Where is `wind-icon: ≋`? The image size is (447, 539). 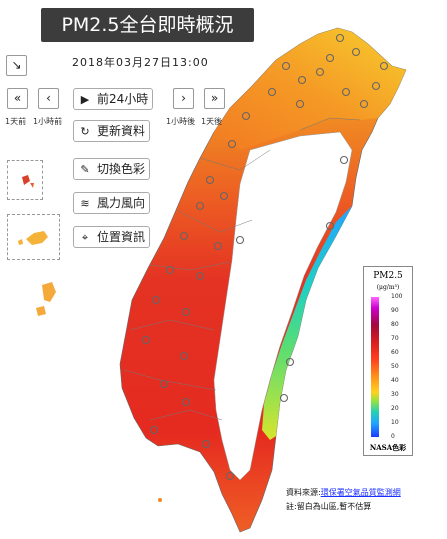 wind-icon: ≋ is located at coordinates (85, 203).